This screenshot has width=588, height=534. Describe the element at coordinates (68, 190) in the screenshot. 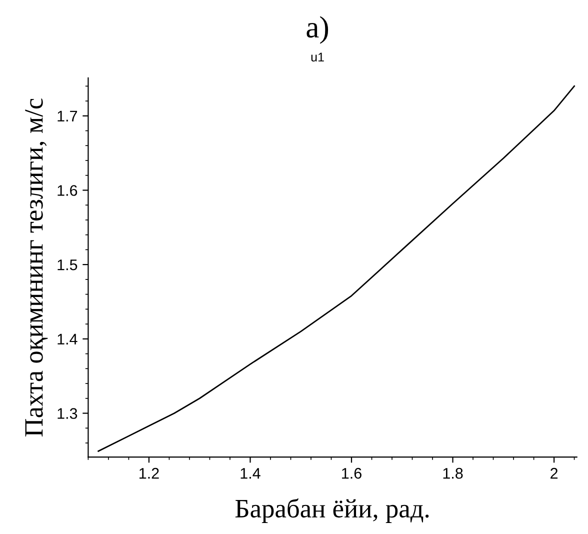

I see `y-tick-label: 1.6` at that location.